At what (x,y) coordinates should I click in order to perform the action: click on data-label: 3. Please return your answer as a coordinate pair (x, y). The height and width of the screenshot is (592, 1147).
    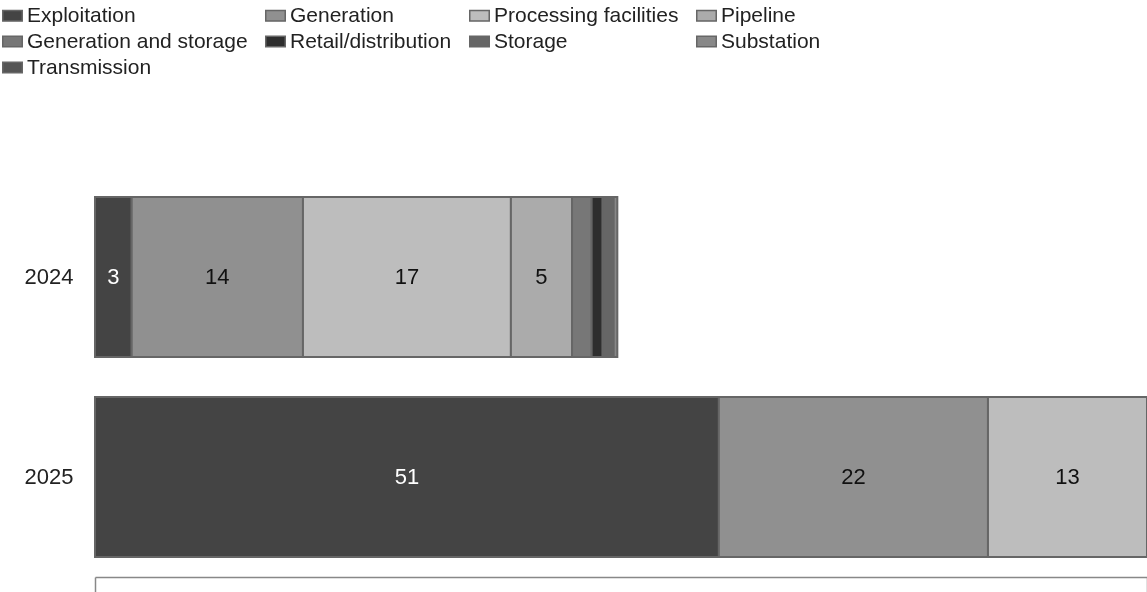
    Looking at the image, I should click on (113, 276).